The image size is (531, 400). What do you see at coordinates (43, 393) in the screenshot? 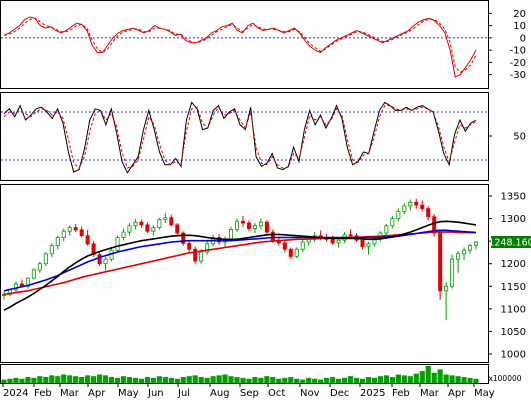
I see `x-tick-label: Feb` at bounding box center [43, 393].